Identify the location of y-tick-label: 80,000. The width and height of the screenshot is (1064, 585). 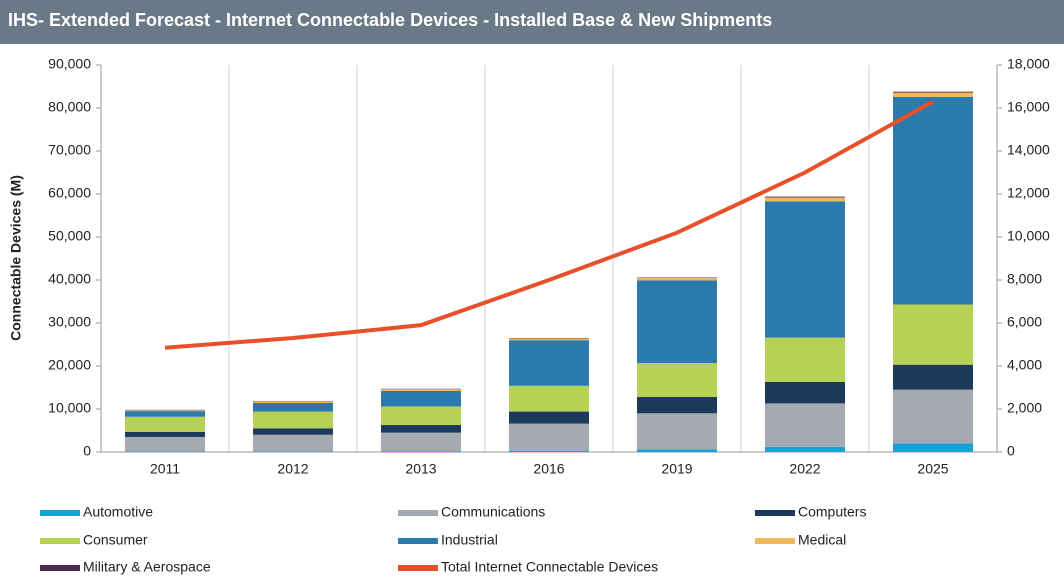
(69, 107).